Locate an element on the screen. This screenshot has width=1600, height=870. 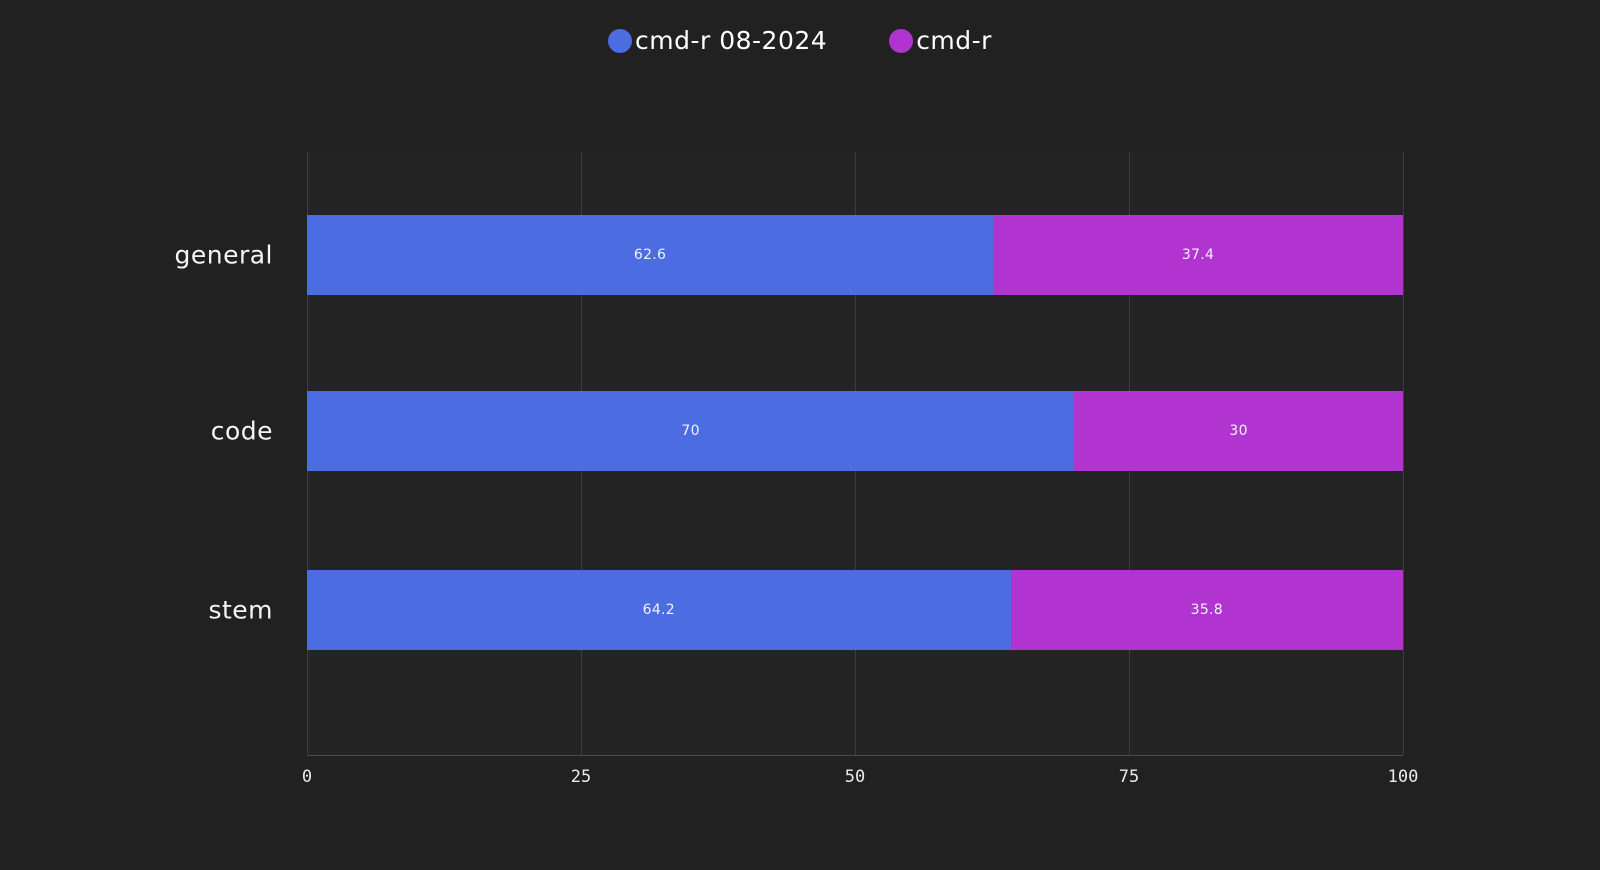
bar-value-label: 70 is located at coordinates (690, 431).